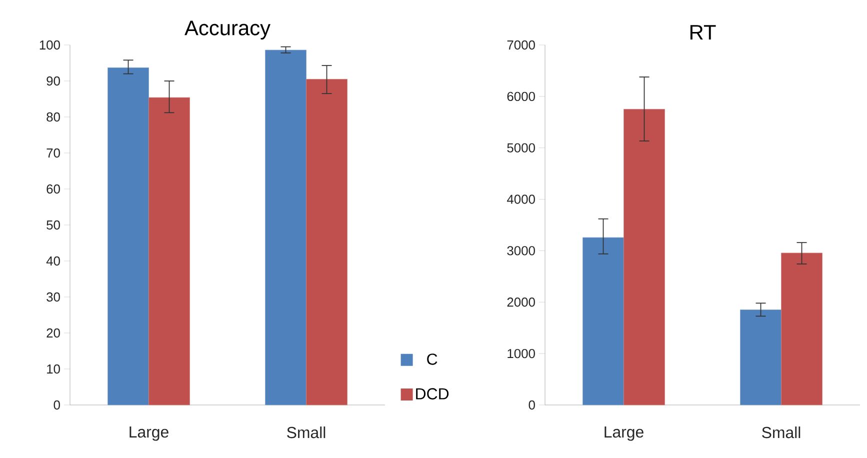  I want to click on y-tick-label: 40, so click(53, 261).